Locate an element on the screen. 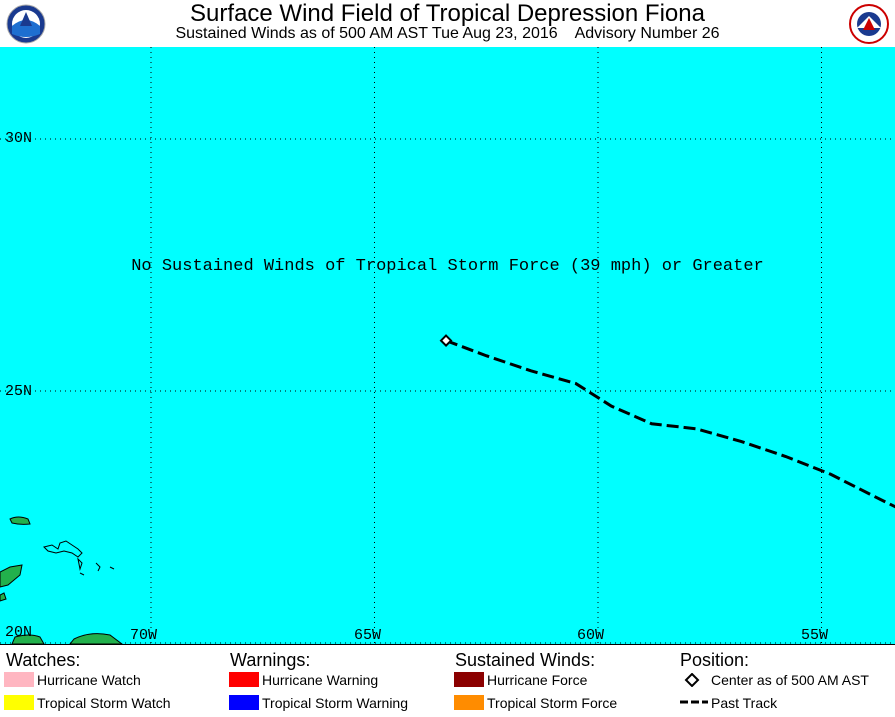  legend-position-heading: Position: is located at coordinates (715, 660).